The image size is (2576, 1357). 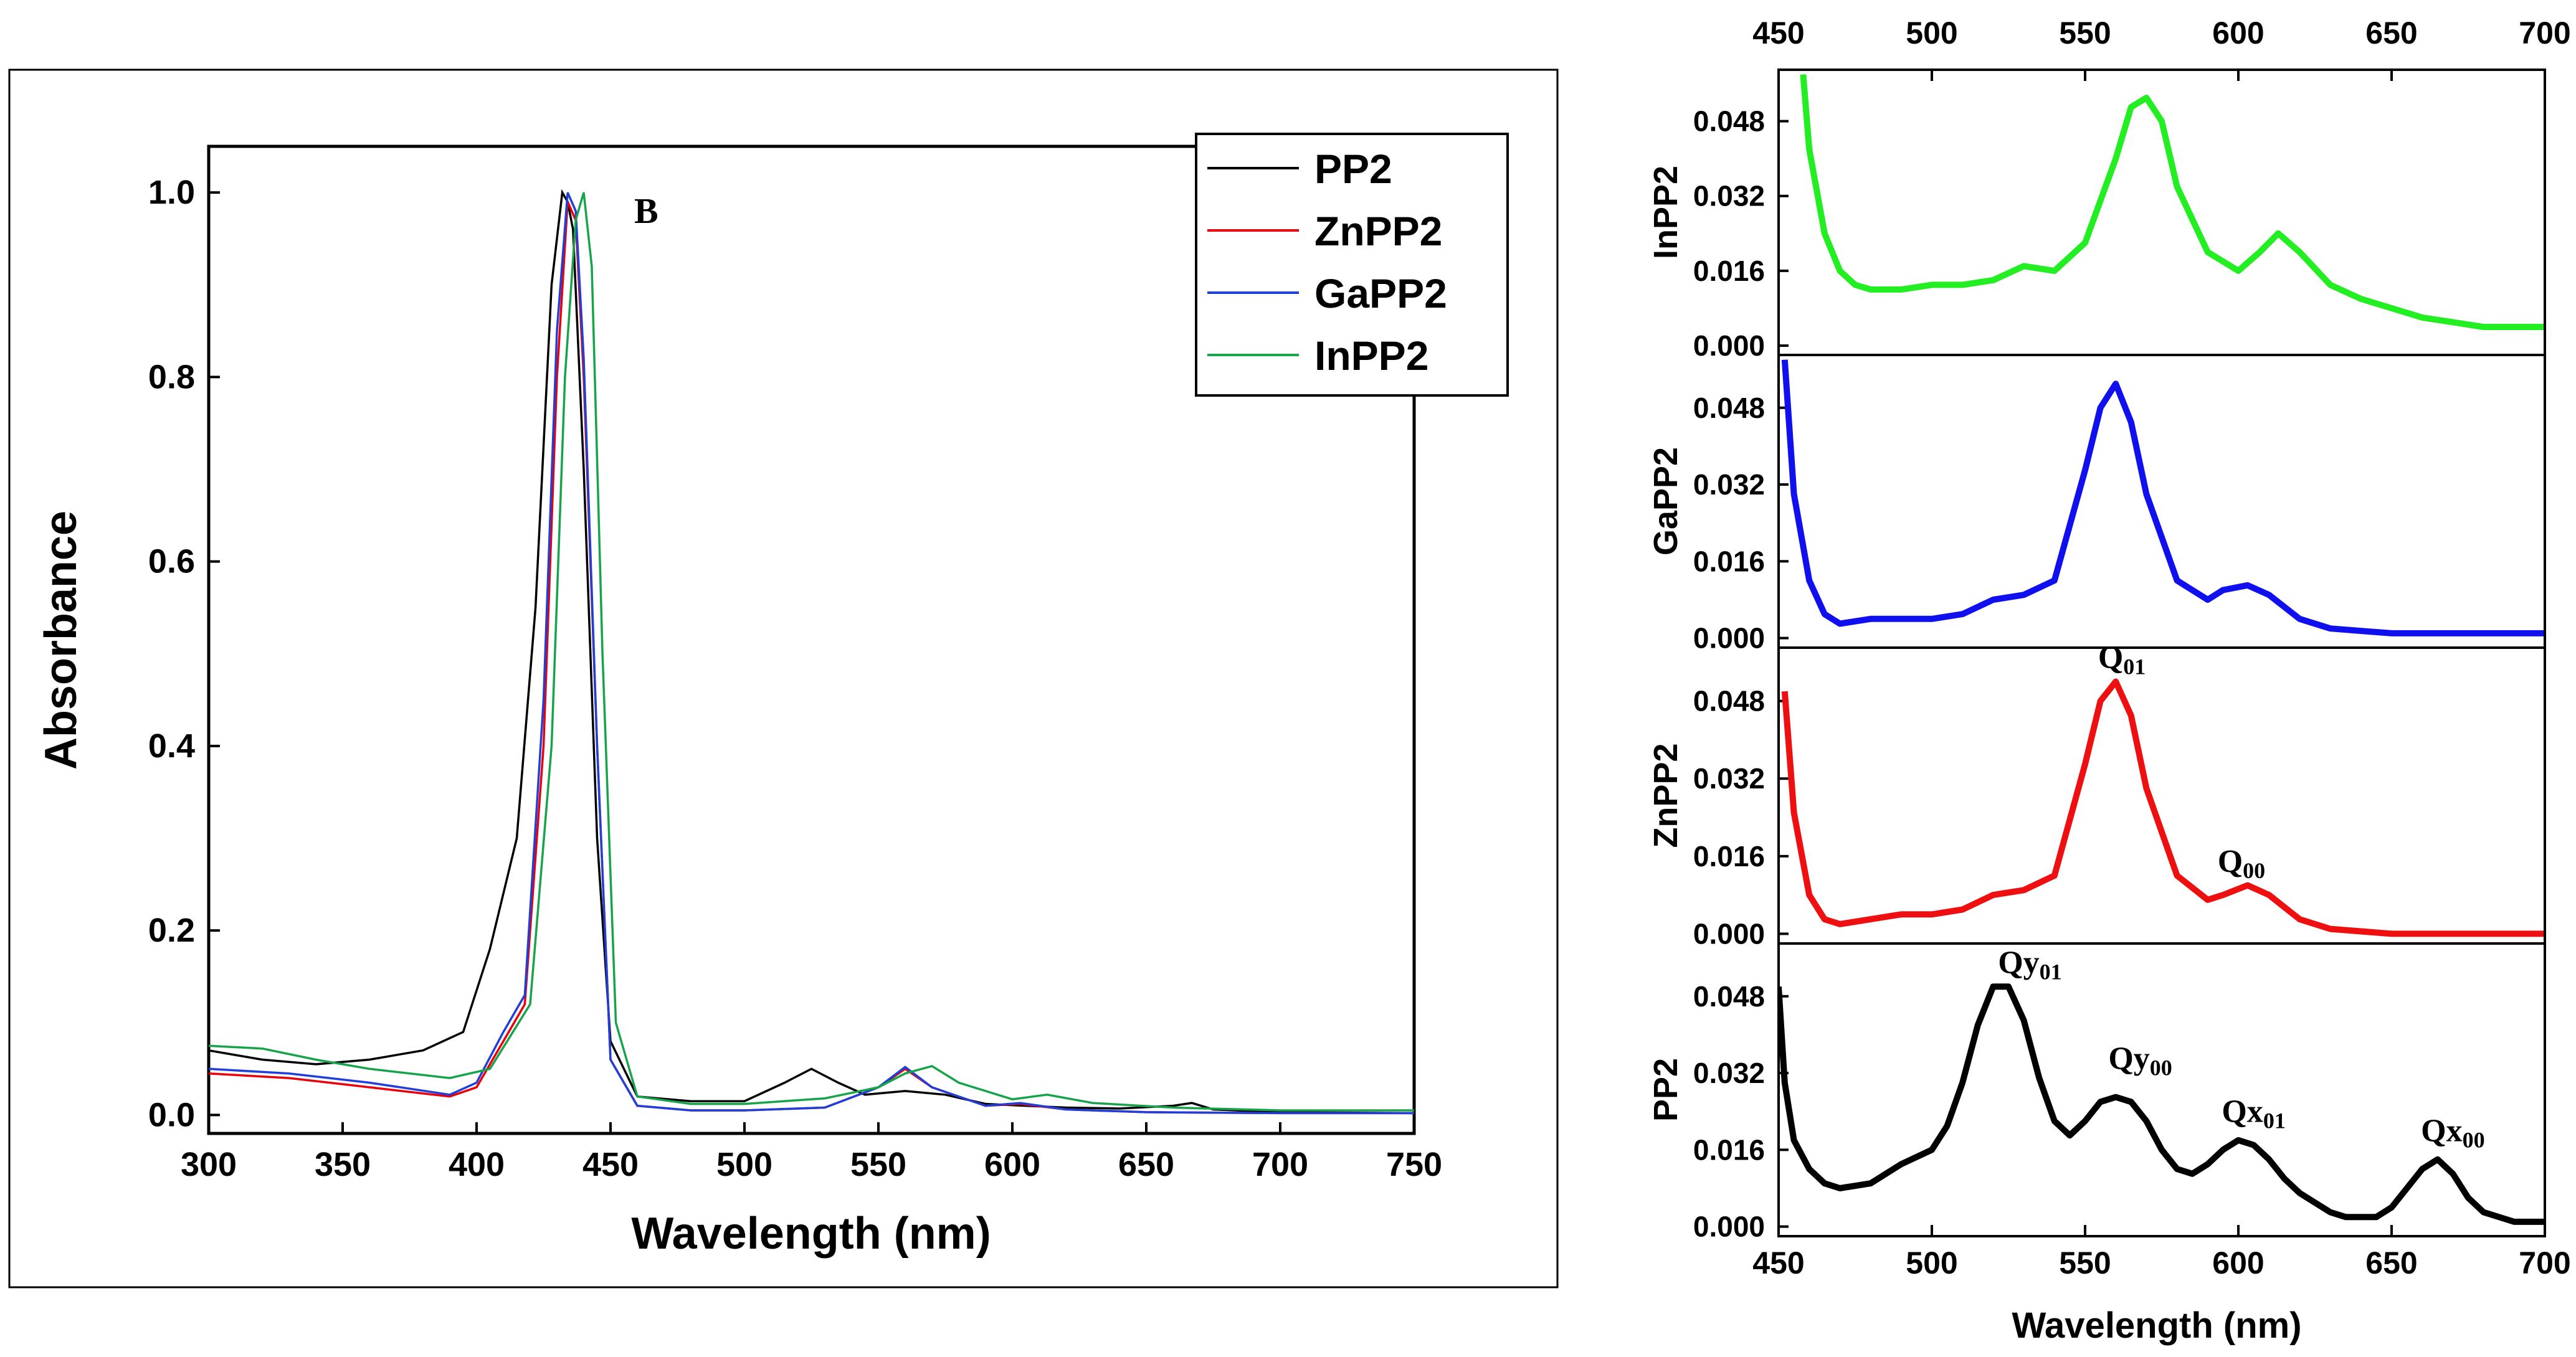 I want to click on panel-y-label: InPP2, so click(x=1666, y=213).